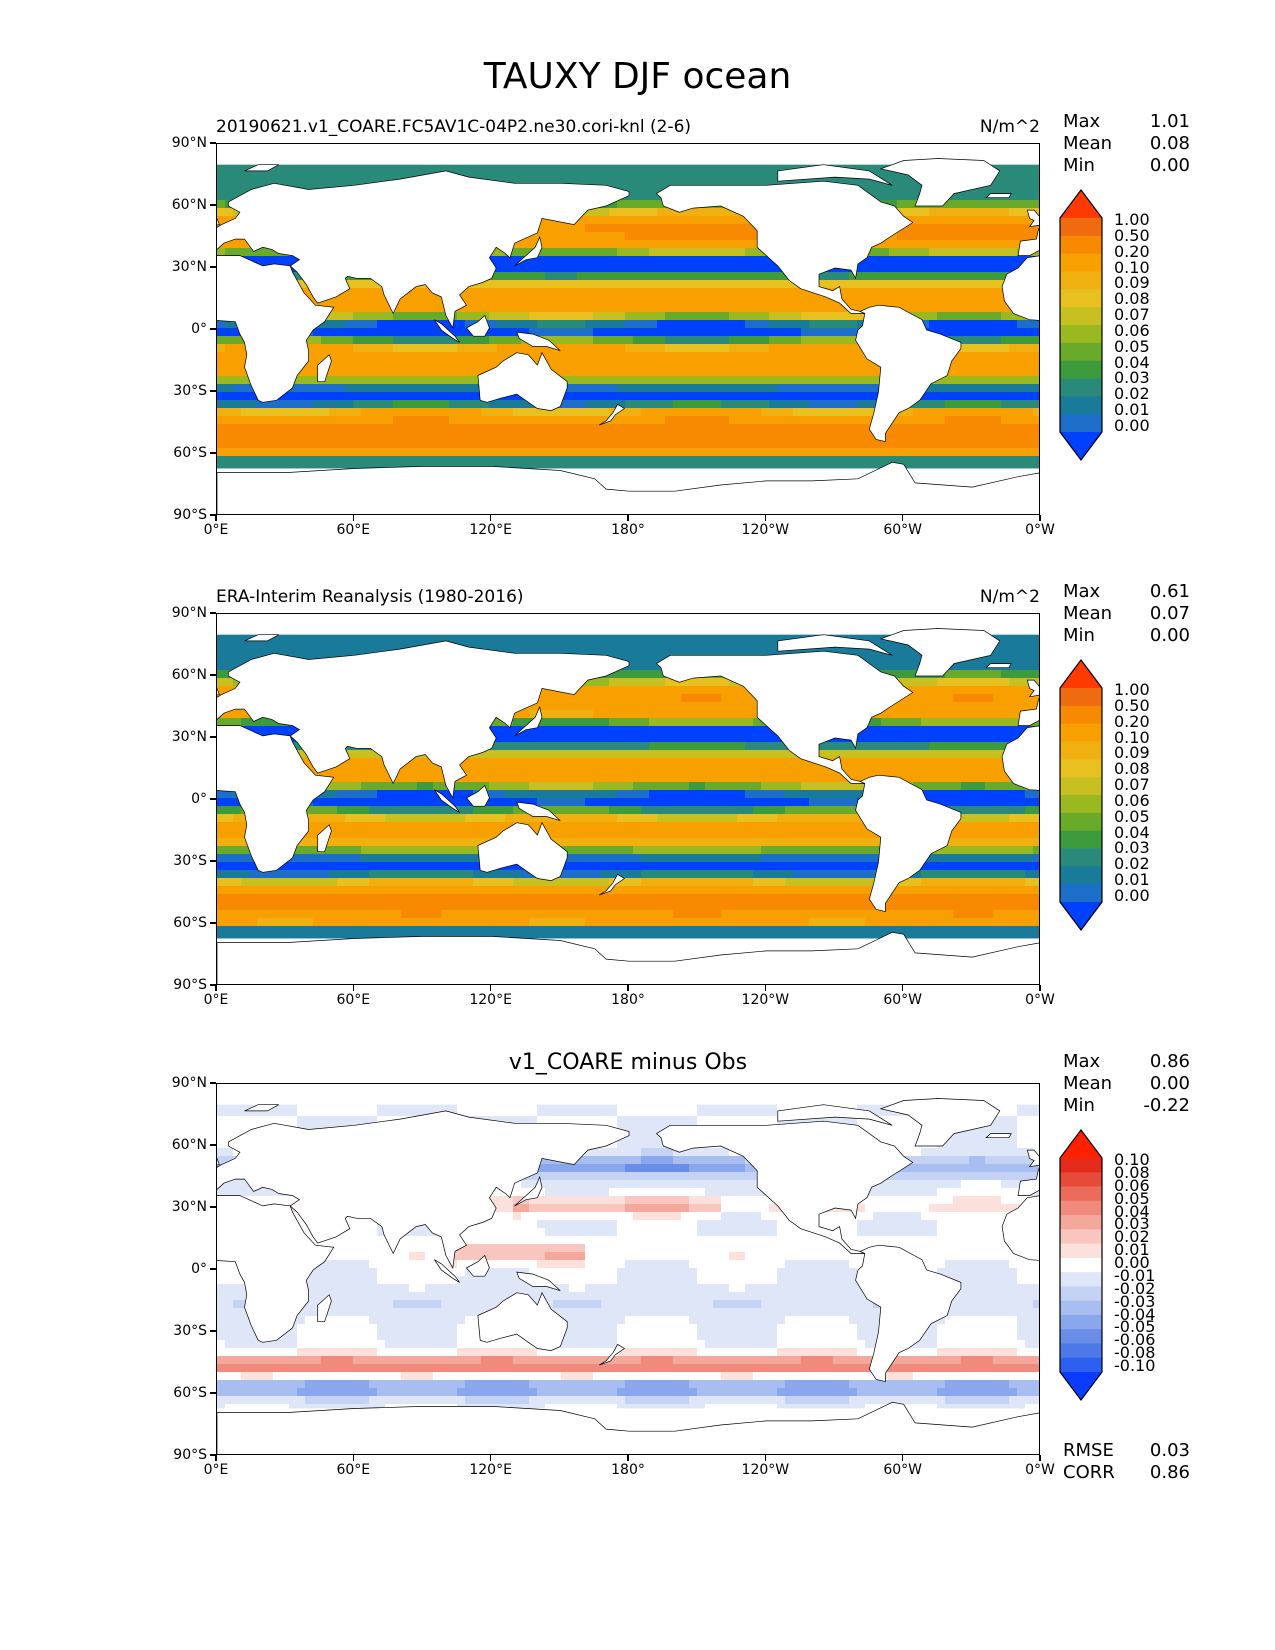 The width and height of the screenshot is (1275, 1650). What do you see at coordinates (1135, 1327) in the screenshot?
I see `colorbar-tick-label: -0.05` at bounding box center [1135, 1327].